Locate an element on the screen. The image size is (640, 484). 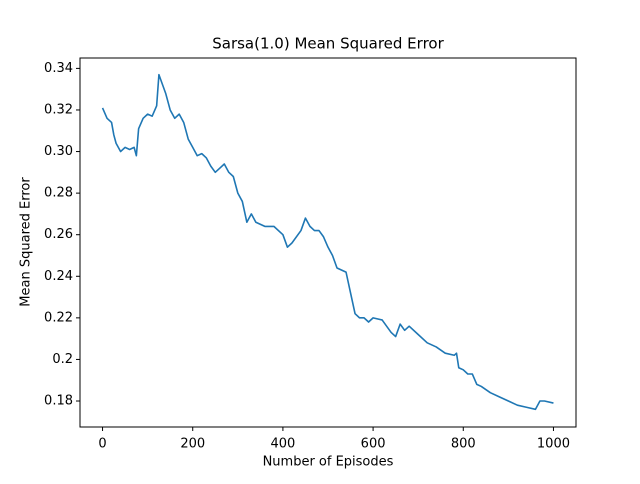
chart-title: Sarsa(1.0) Mean Squared Error is located at coordinates (328, 44).